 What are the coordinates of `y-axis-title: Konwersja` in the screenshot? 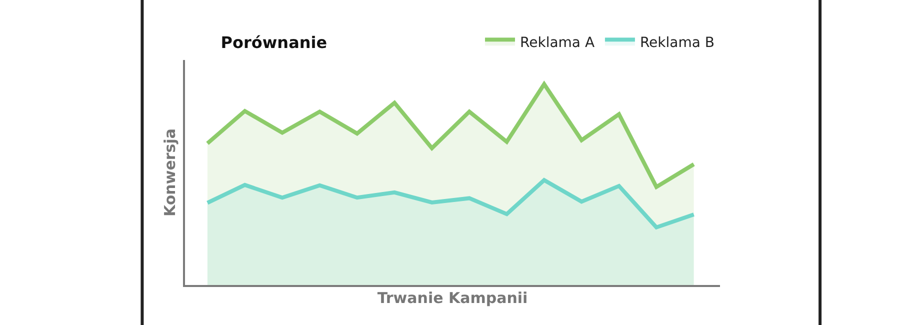 It's located at (169, 172).